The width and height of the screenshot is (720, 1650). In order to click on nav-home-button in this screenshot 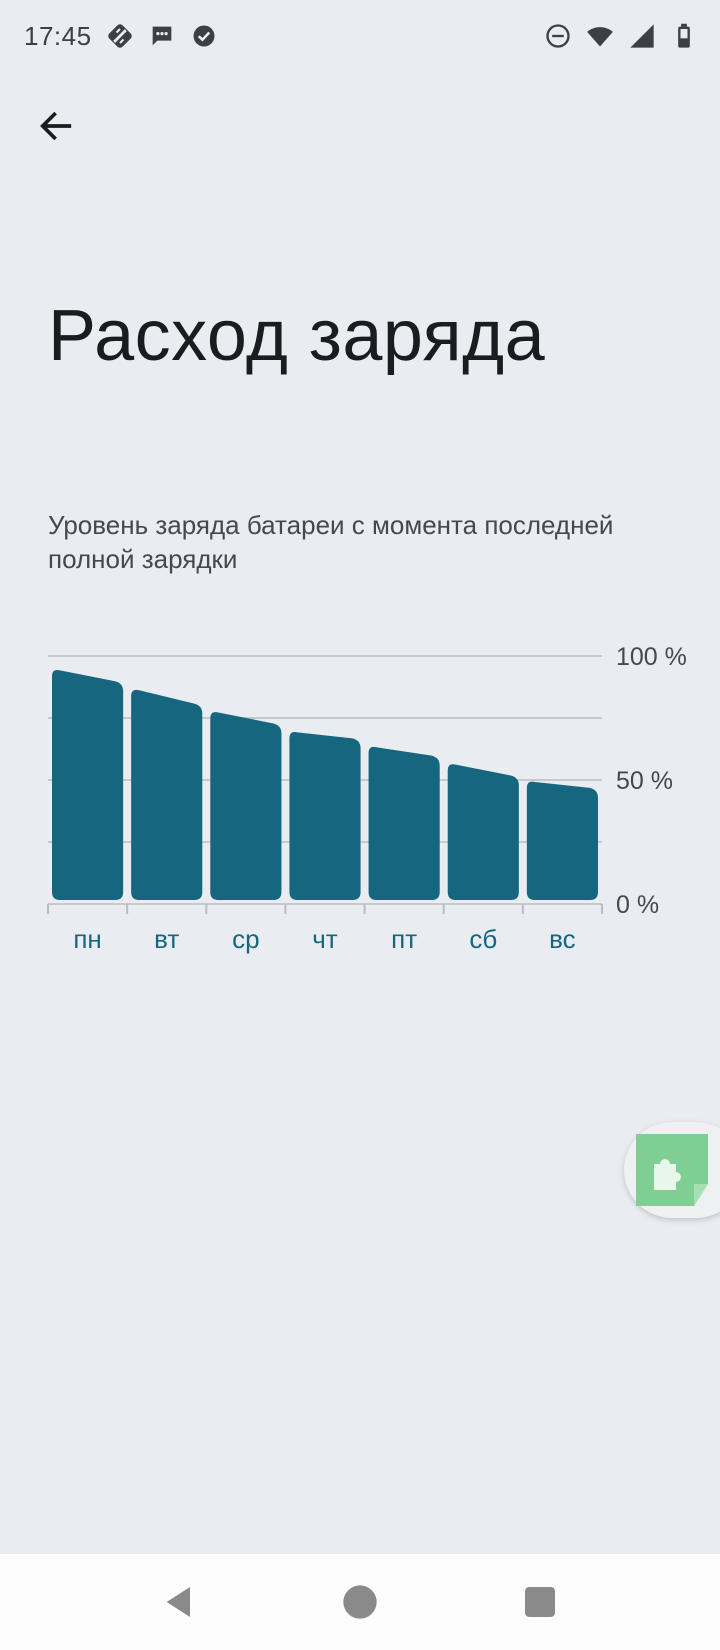, I will do `click(360, 1602)`.